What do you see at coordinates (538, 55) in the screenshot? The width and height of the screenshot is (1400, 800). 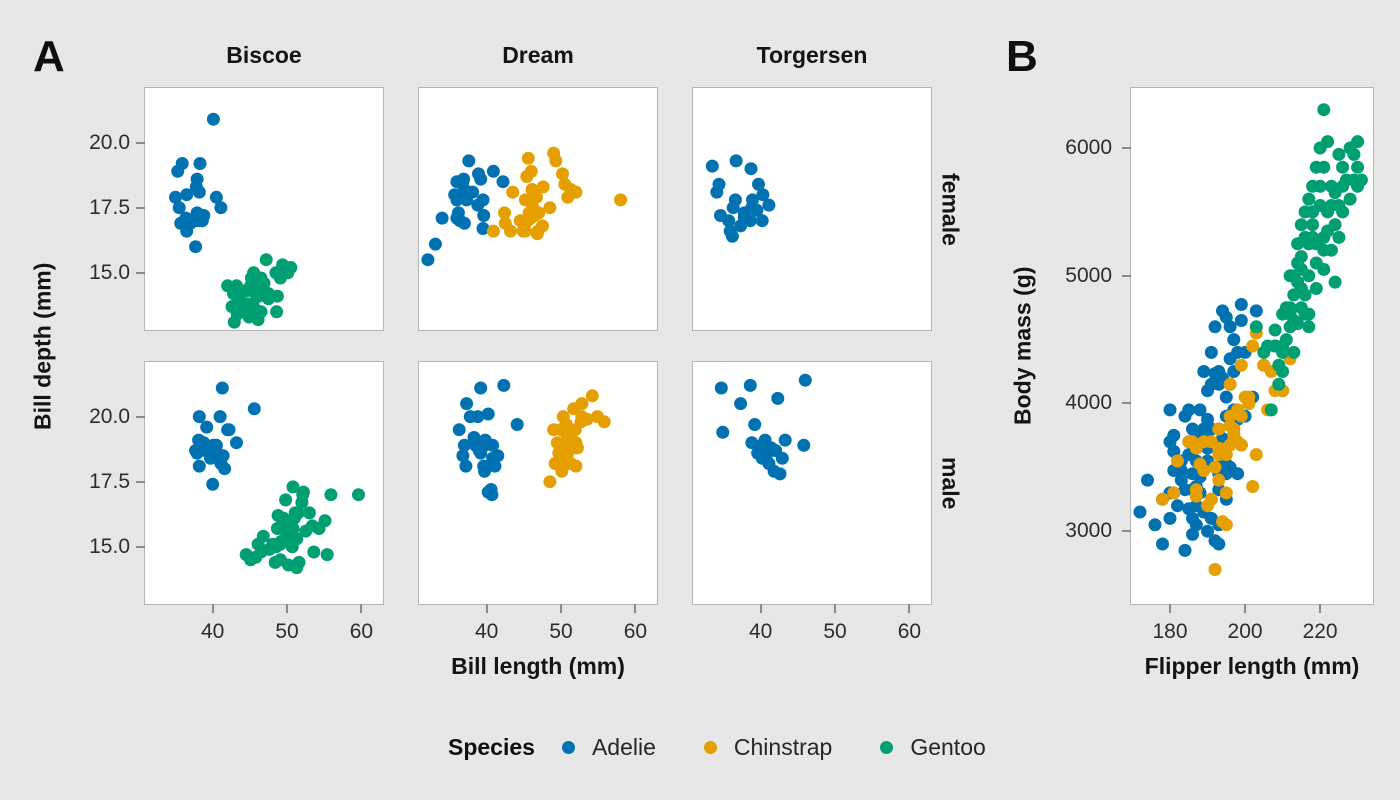 I see `strip-label-dream: Dream` at bounding box center [538, 55].